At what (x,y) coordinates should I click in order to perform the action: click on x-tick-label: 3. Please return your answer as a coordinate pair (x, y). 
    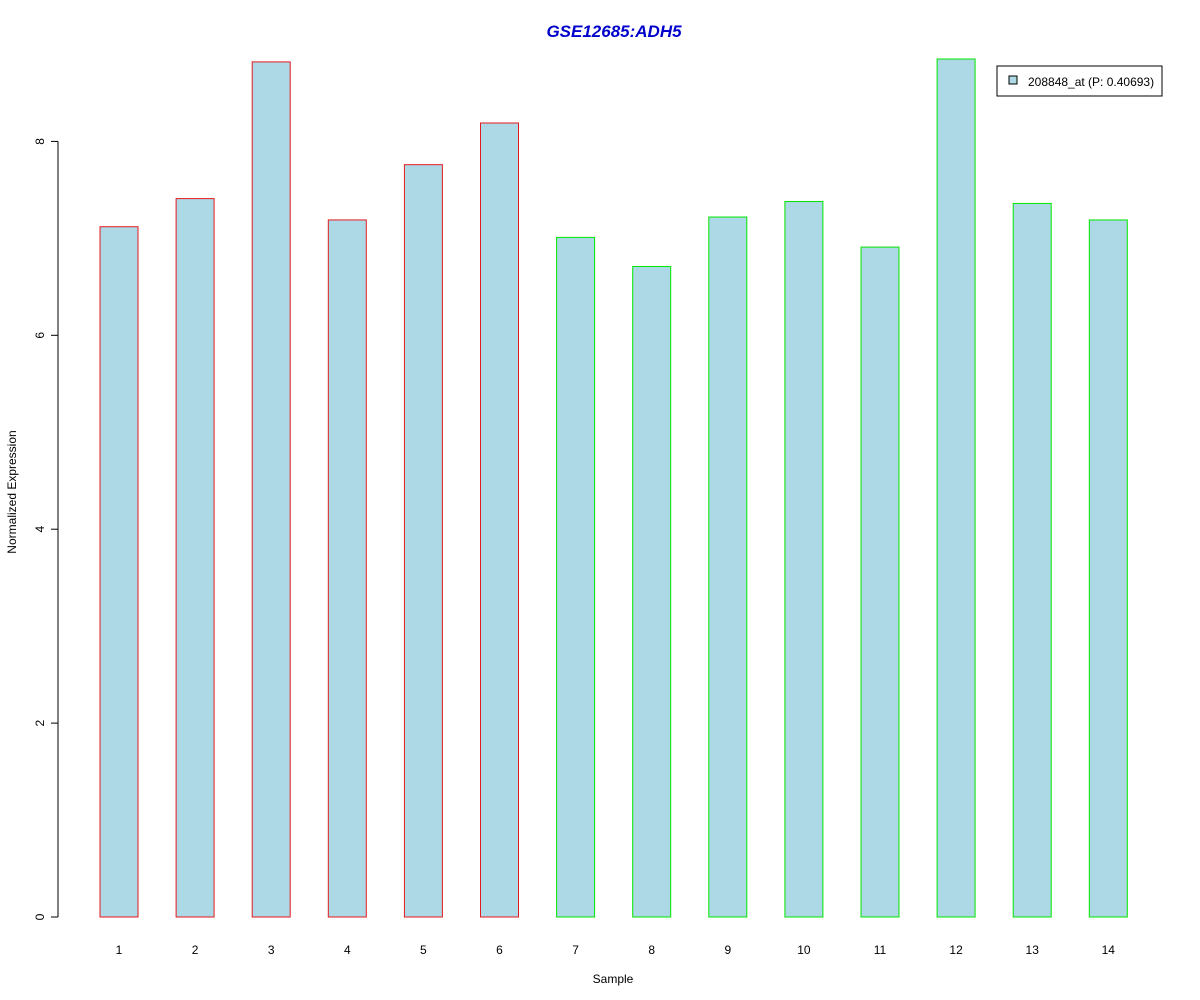
    Looking at the image, I should click on (271, 950).